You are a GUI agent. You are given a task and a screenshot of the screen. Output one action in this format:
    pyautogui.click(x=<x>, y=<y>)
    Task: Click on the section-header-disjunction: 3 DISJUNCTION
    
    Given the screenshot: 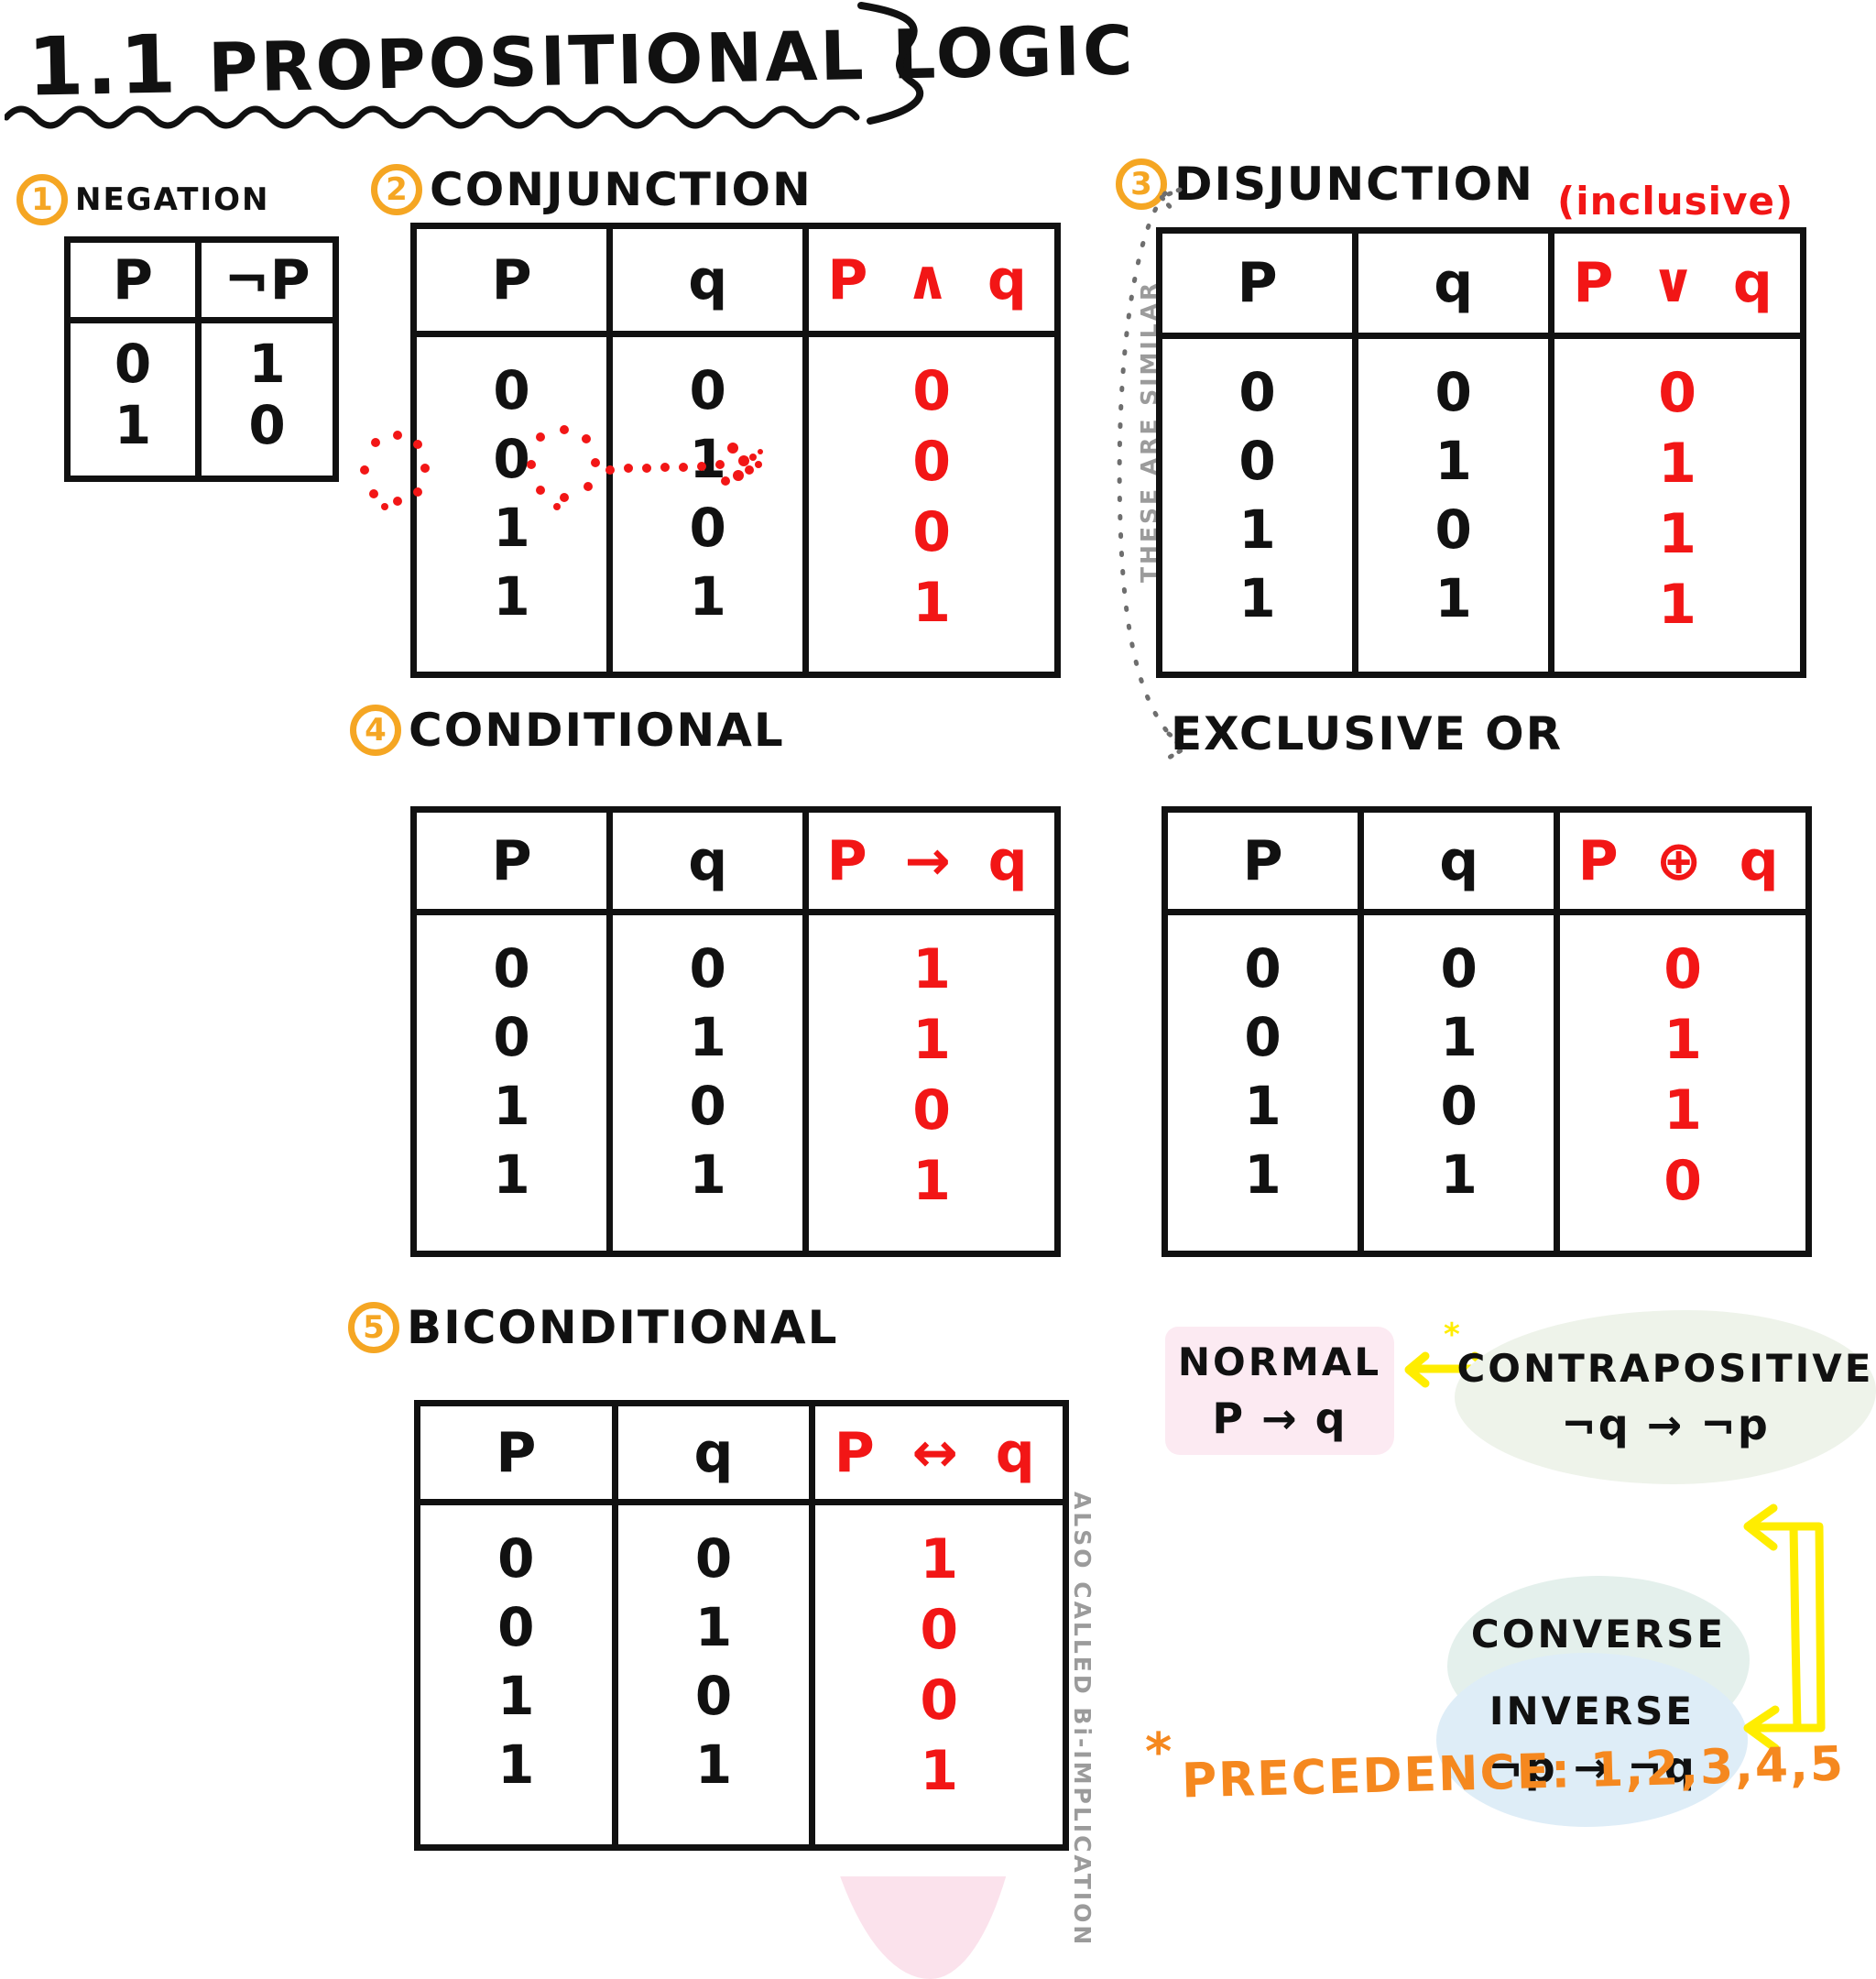 What is the action you would take?
    pyautogui.click(x=1325, y=184)
    